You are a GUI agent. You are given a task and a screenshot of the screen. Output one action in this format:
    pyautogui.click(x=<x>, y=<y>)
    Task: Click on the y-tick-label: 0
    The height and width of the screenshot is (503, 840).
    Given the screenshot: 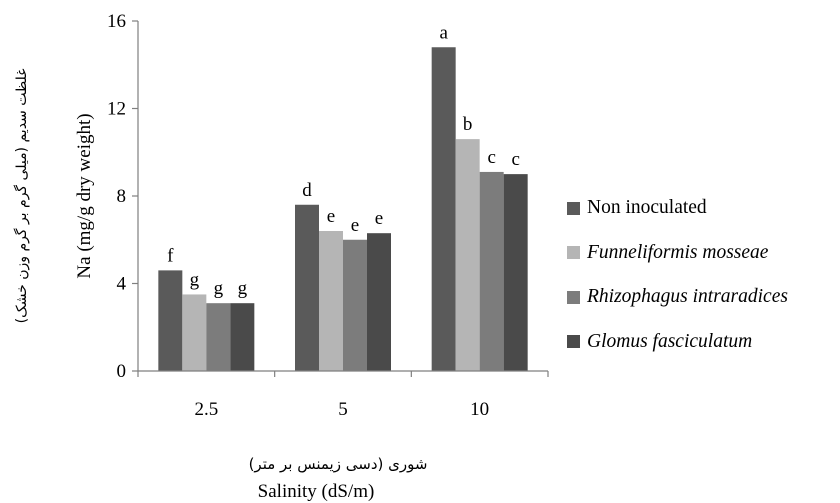 What is the action you would take?
    pyautogui.click(x=122, y=371)
    